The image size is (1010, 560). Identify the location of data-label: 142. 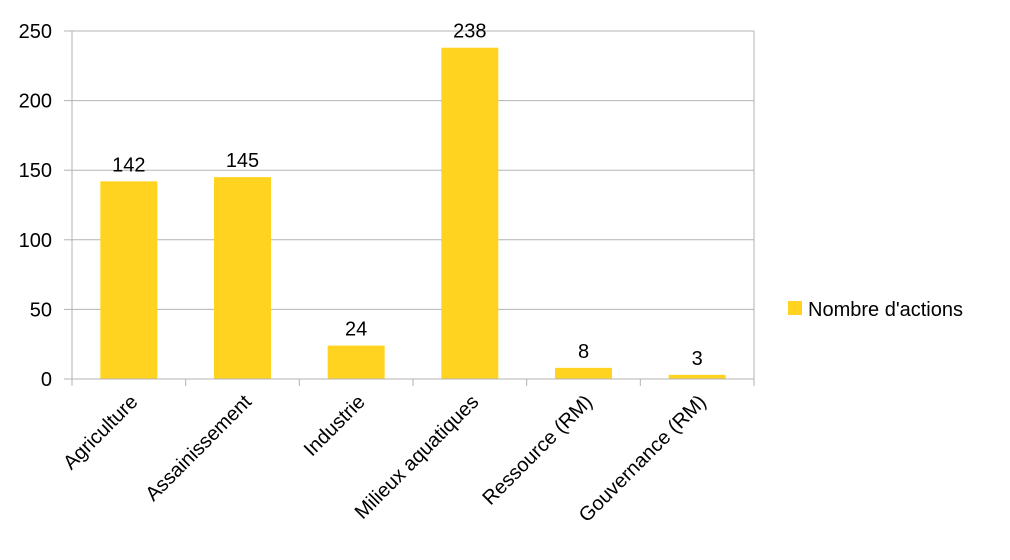
(128, 165).